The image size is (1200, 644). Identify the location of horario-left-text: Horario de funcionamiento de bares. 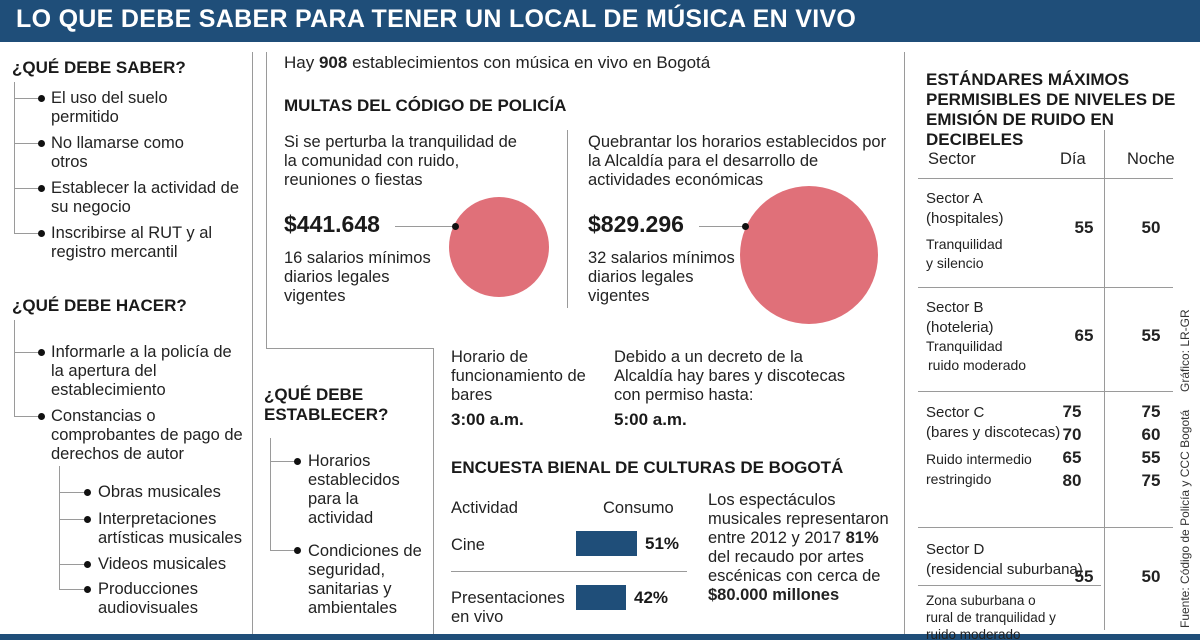
(518, 376).